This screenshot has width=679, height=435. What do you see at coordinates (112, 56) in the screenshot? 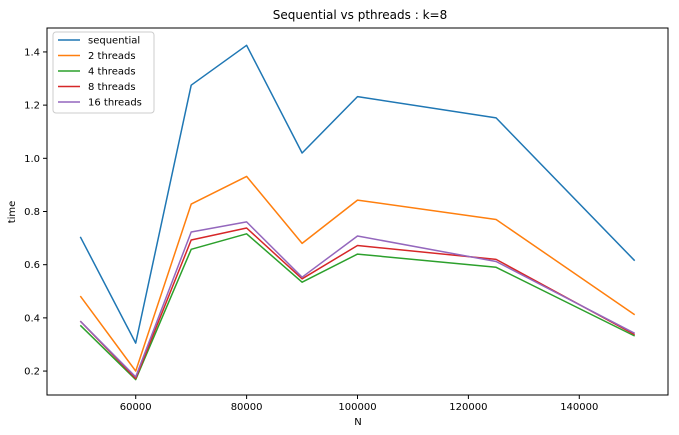
I see `legend-label: 2 threads` at bounding box center [112, 56].